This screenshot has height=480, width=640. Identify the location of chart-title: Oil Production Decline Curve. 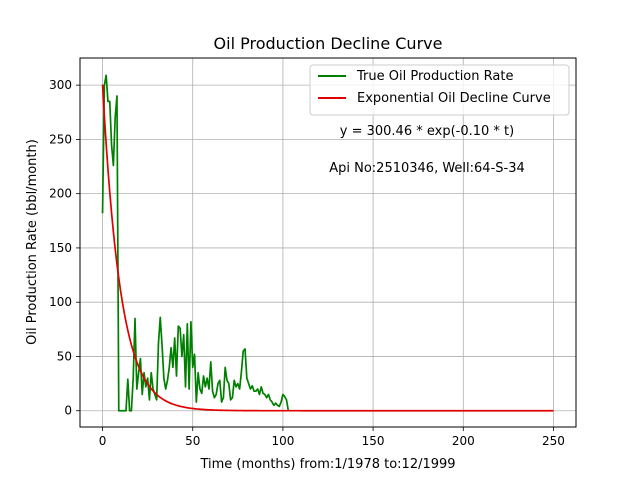
(328, 43).